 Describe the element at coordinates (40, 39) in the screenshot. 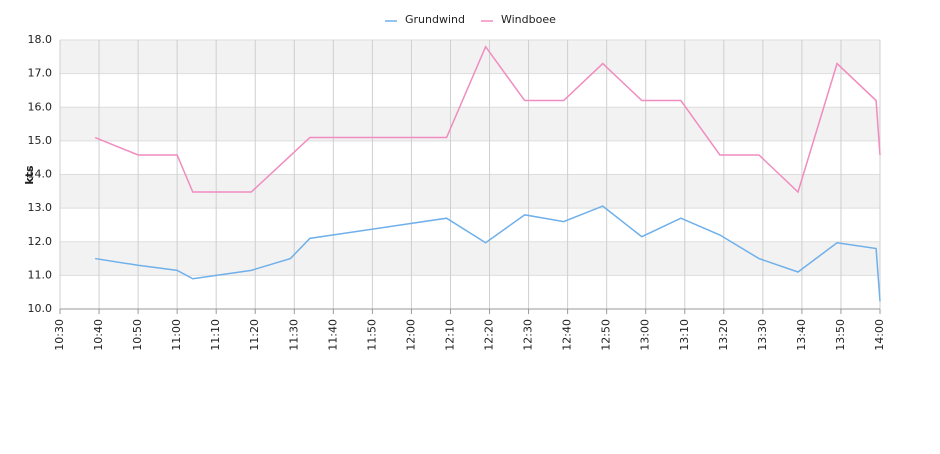

I see `y-tick-label: 18.0` at that location.